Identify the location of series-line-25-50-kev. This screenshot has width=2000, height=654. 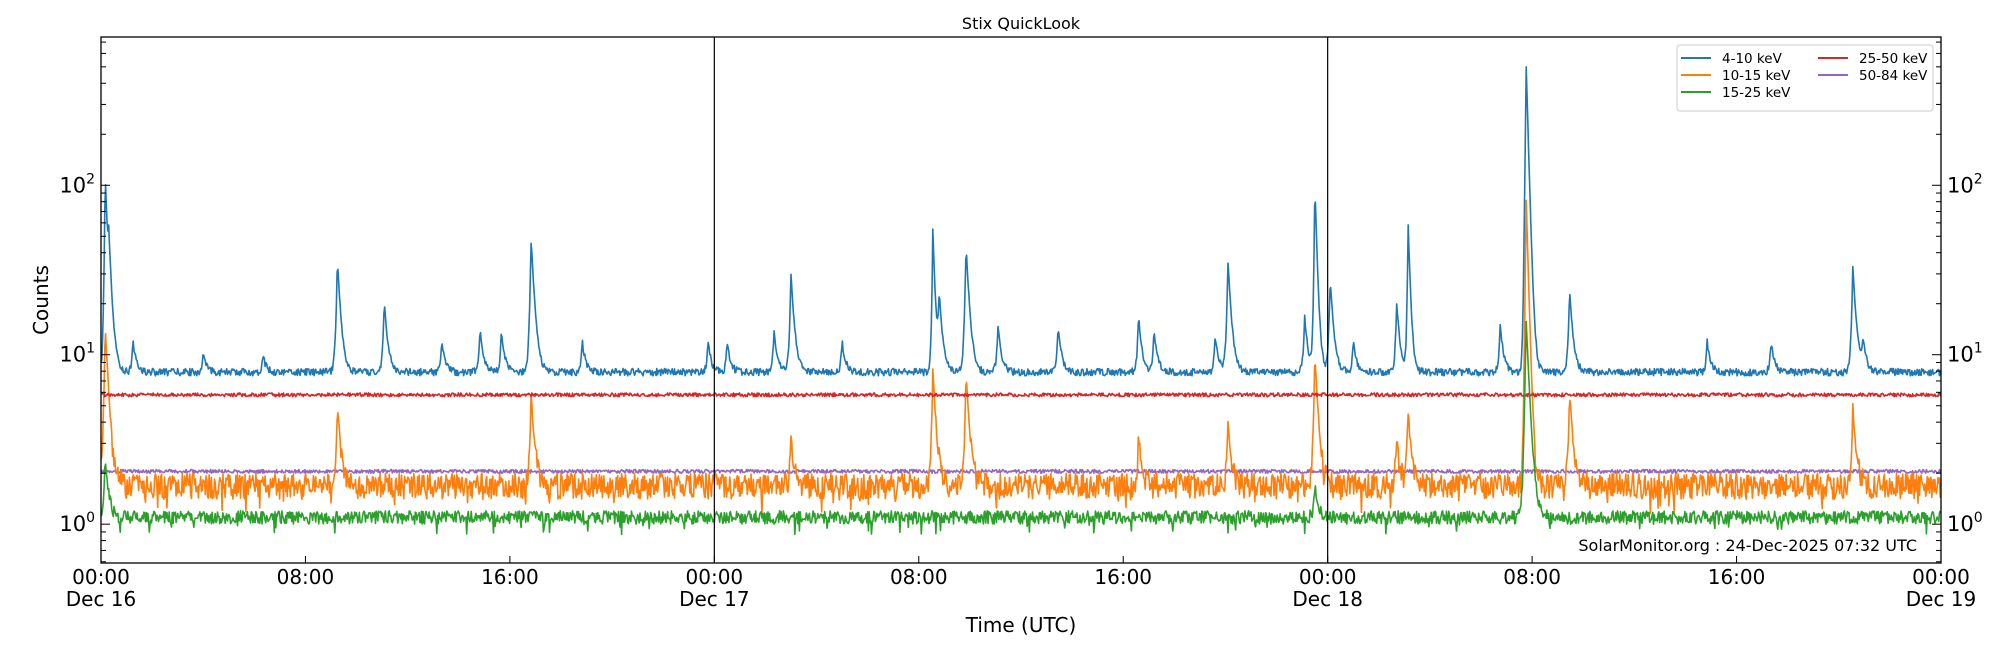
(1021, 395).